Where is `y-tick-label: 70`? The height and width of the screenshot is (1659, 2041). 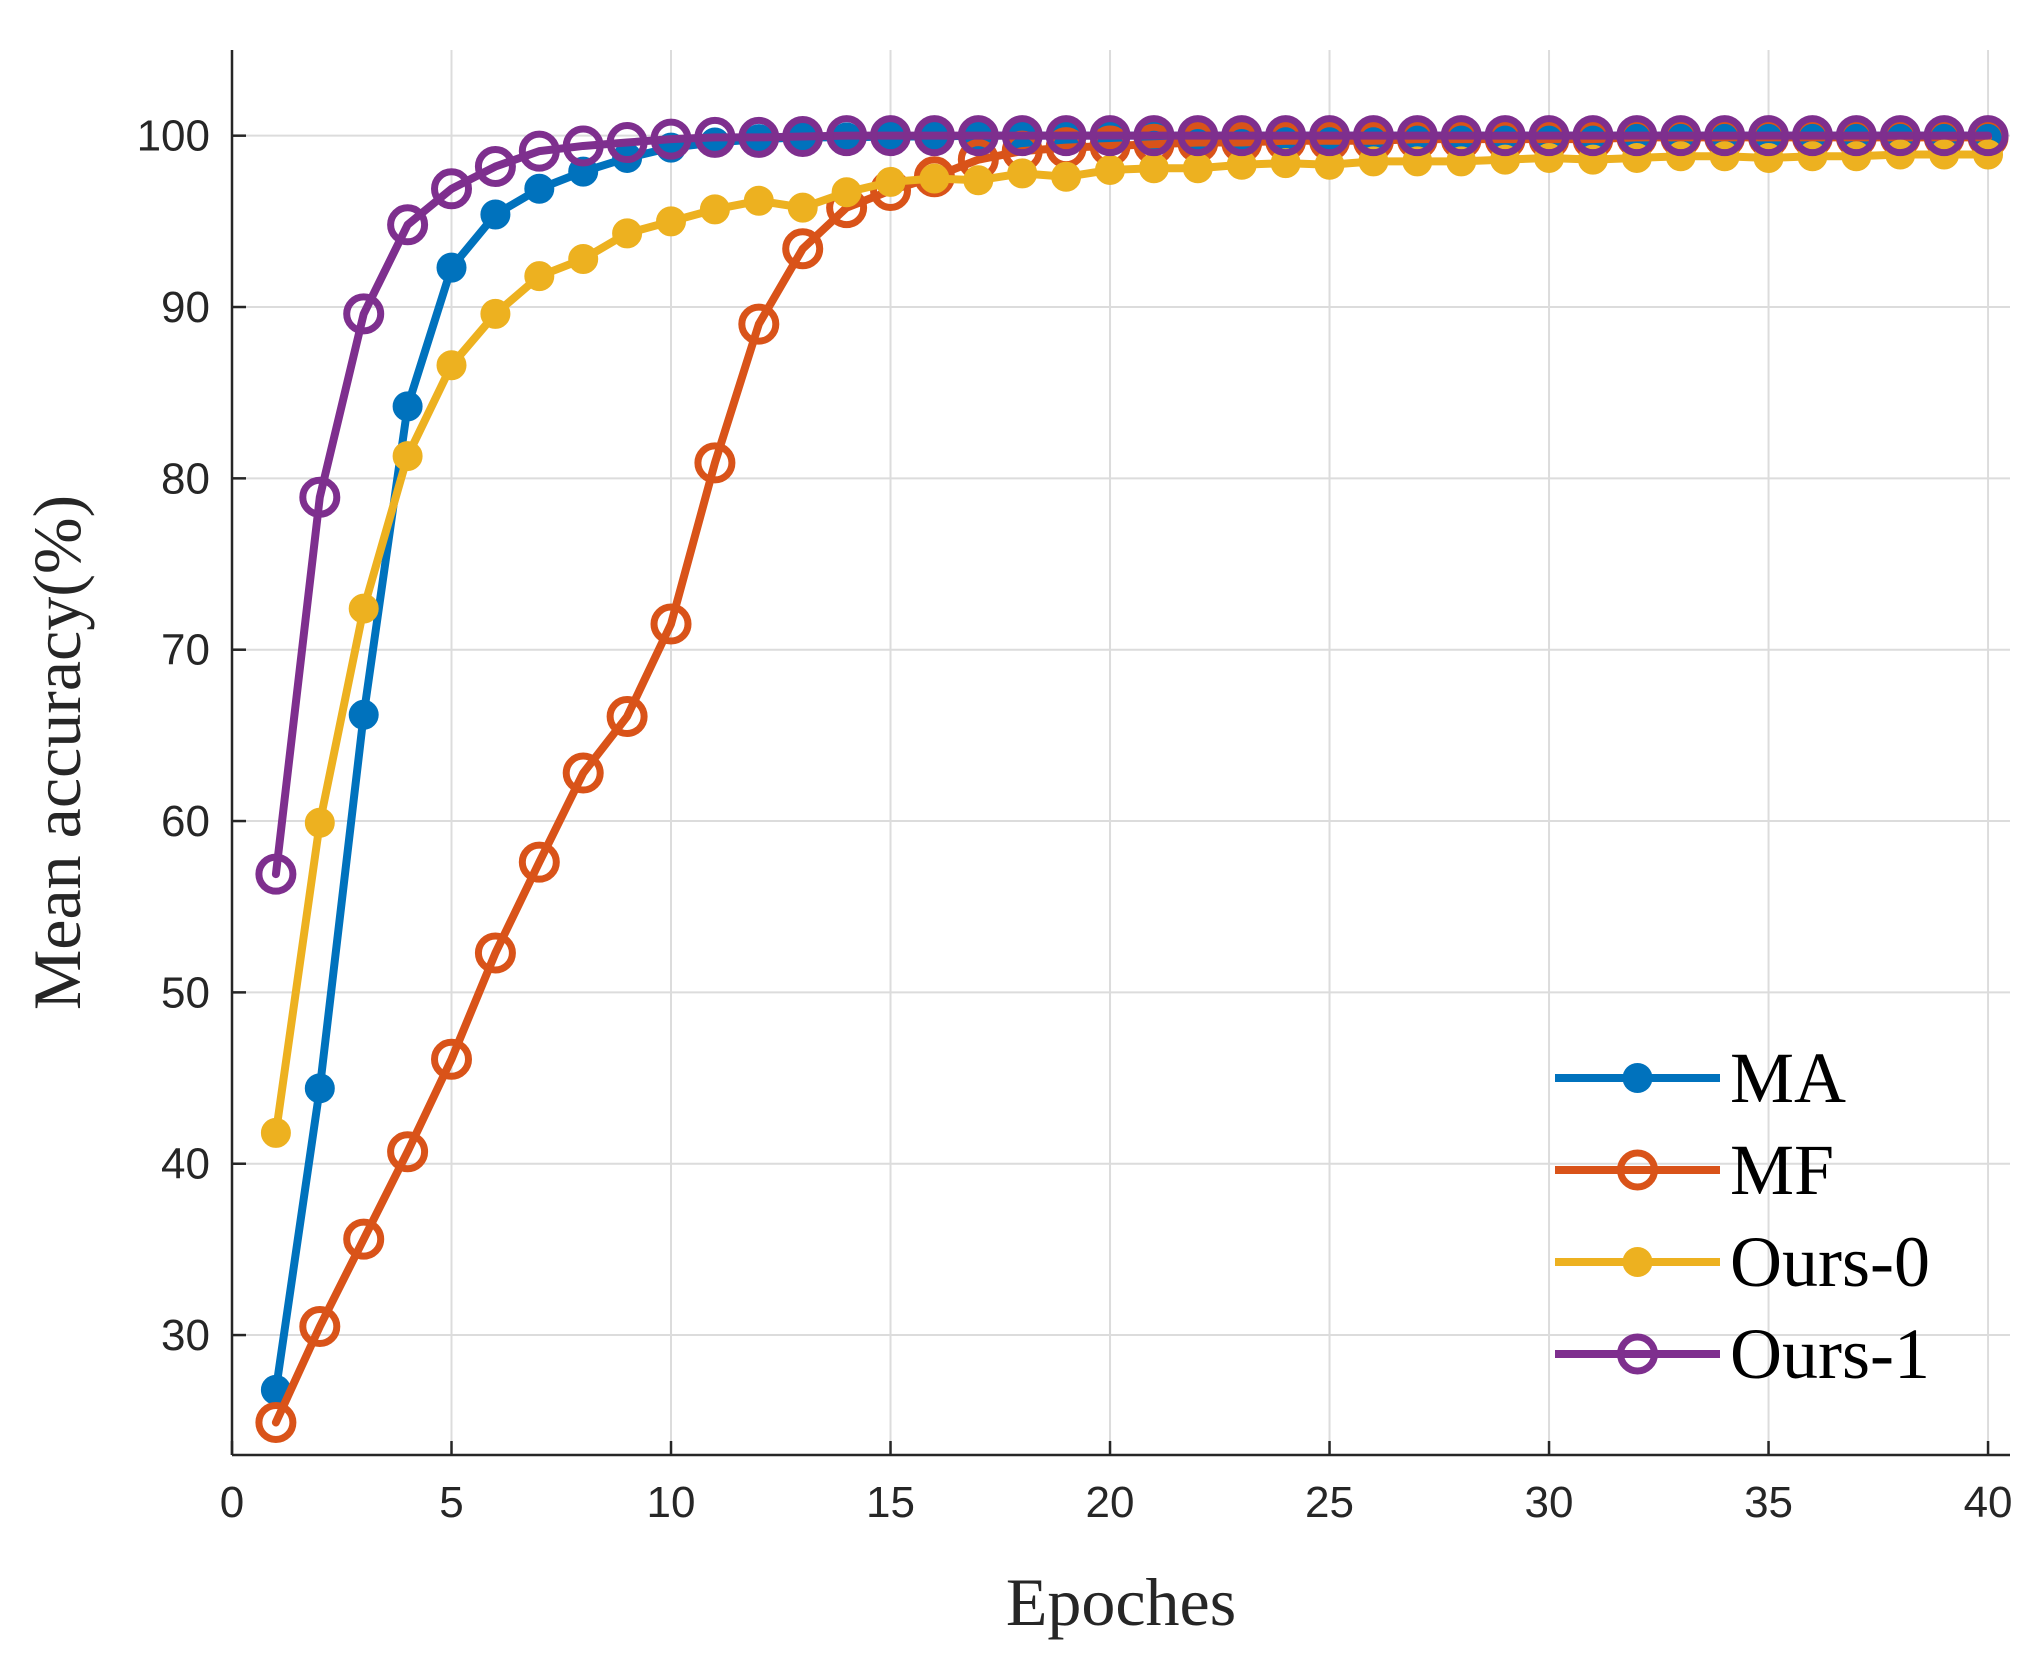 y-tick-label: 70 is located at coordinates (185, 650).